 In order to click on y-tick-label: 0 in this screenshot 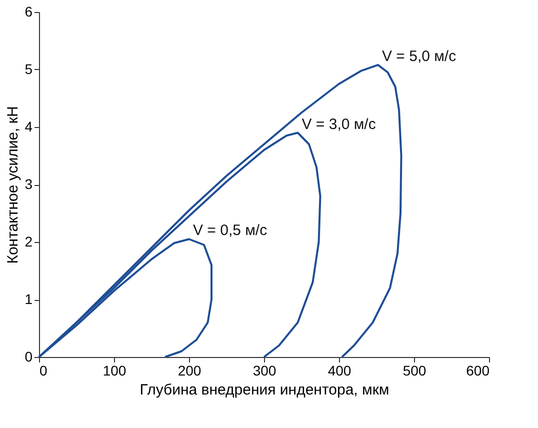, I will do `click(28, 356)`.